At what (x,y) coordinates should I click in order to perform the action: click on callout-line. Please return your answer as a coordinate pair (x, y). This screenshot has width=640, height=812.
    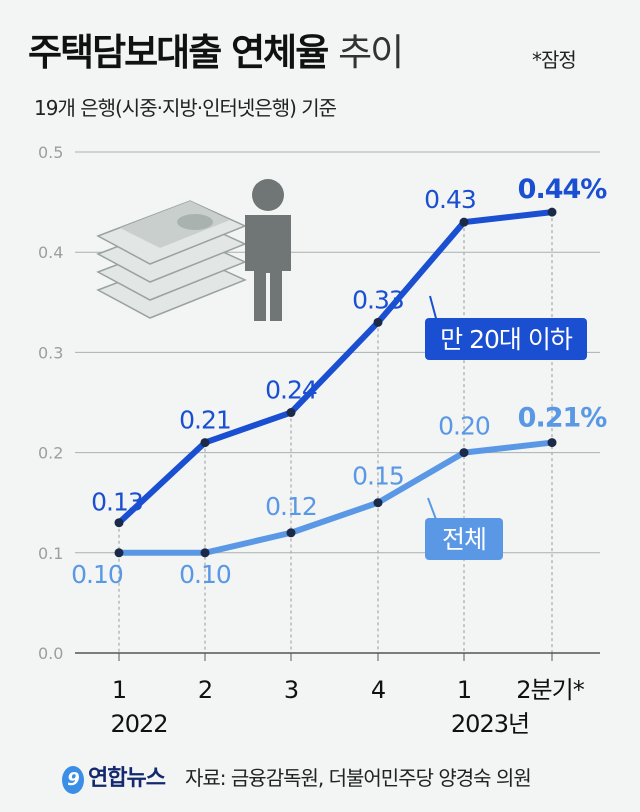
    Looking at the image, I should click on (433, 309).